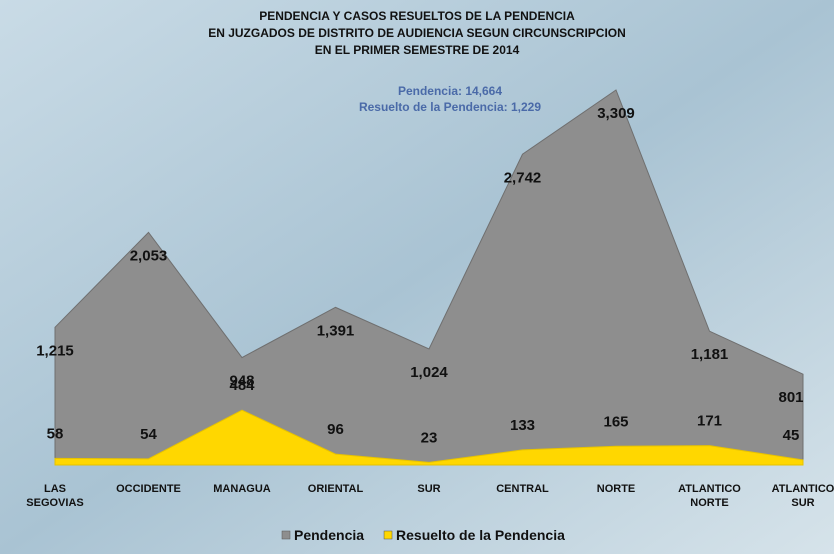 The width and height of the screenshot is (834, 554). I want to click on legend-label: Resuelto de la Pendencia, so click(480, 535).